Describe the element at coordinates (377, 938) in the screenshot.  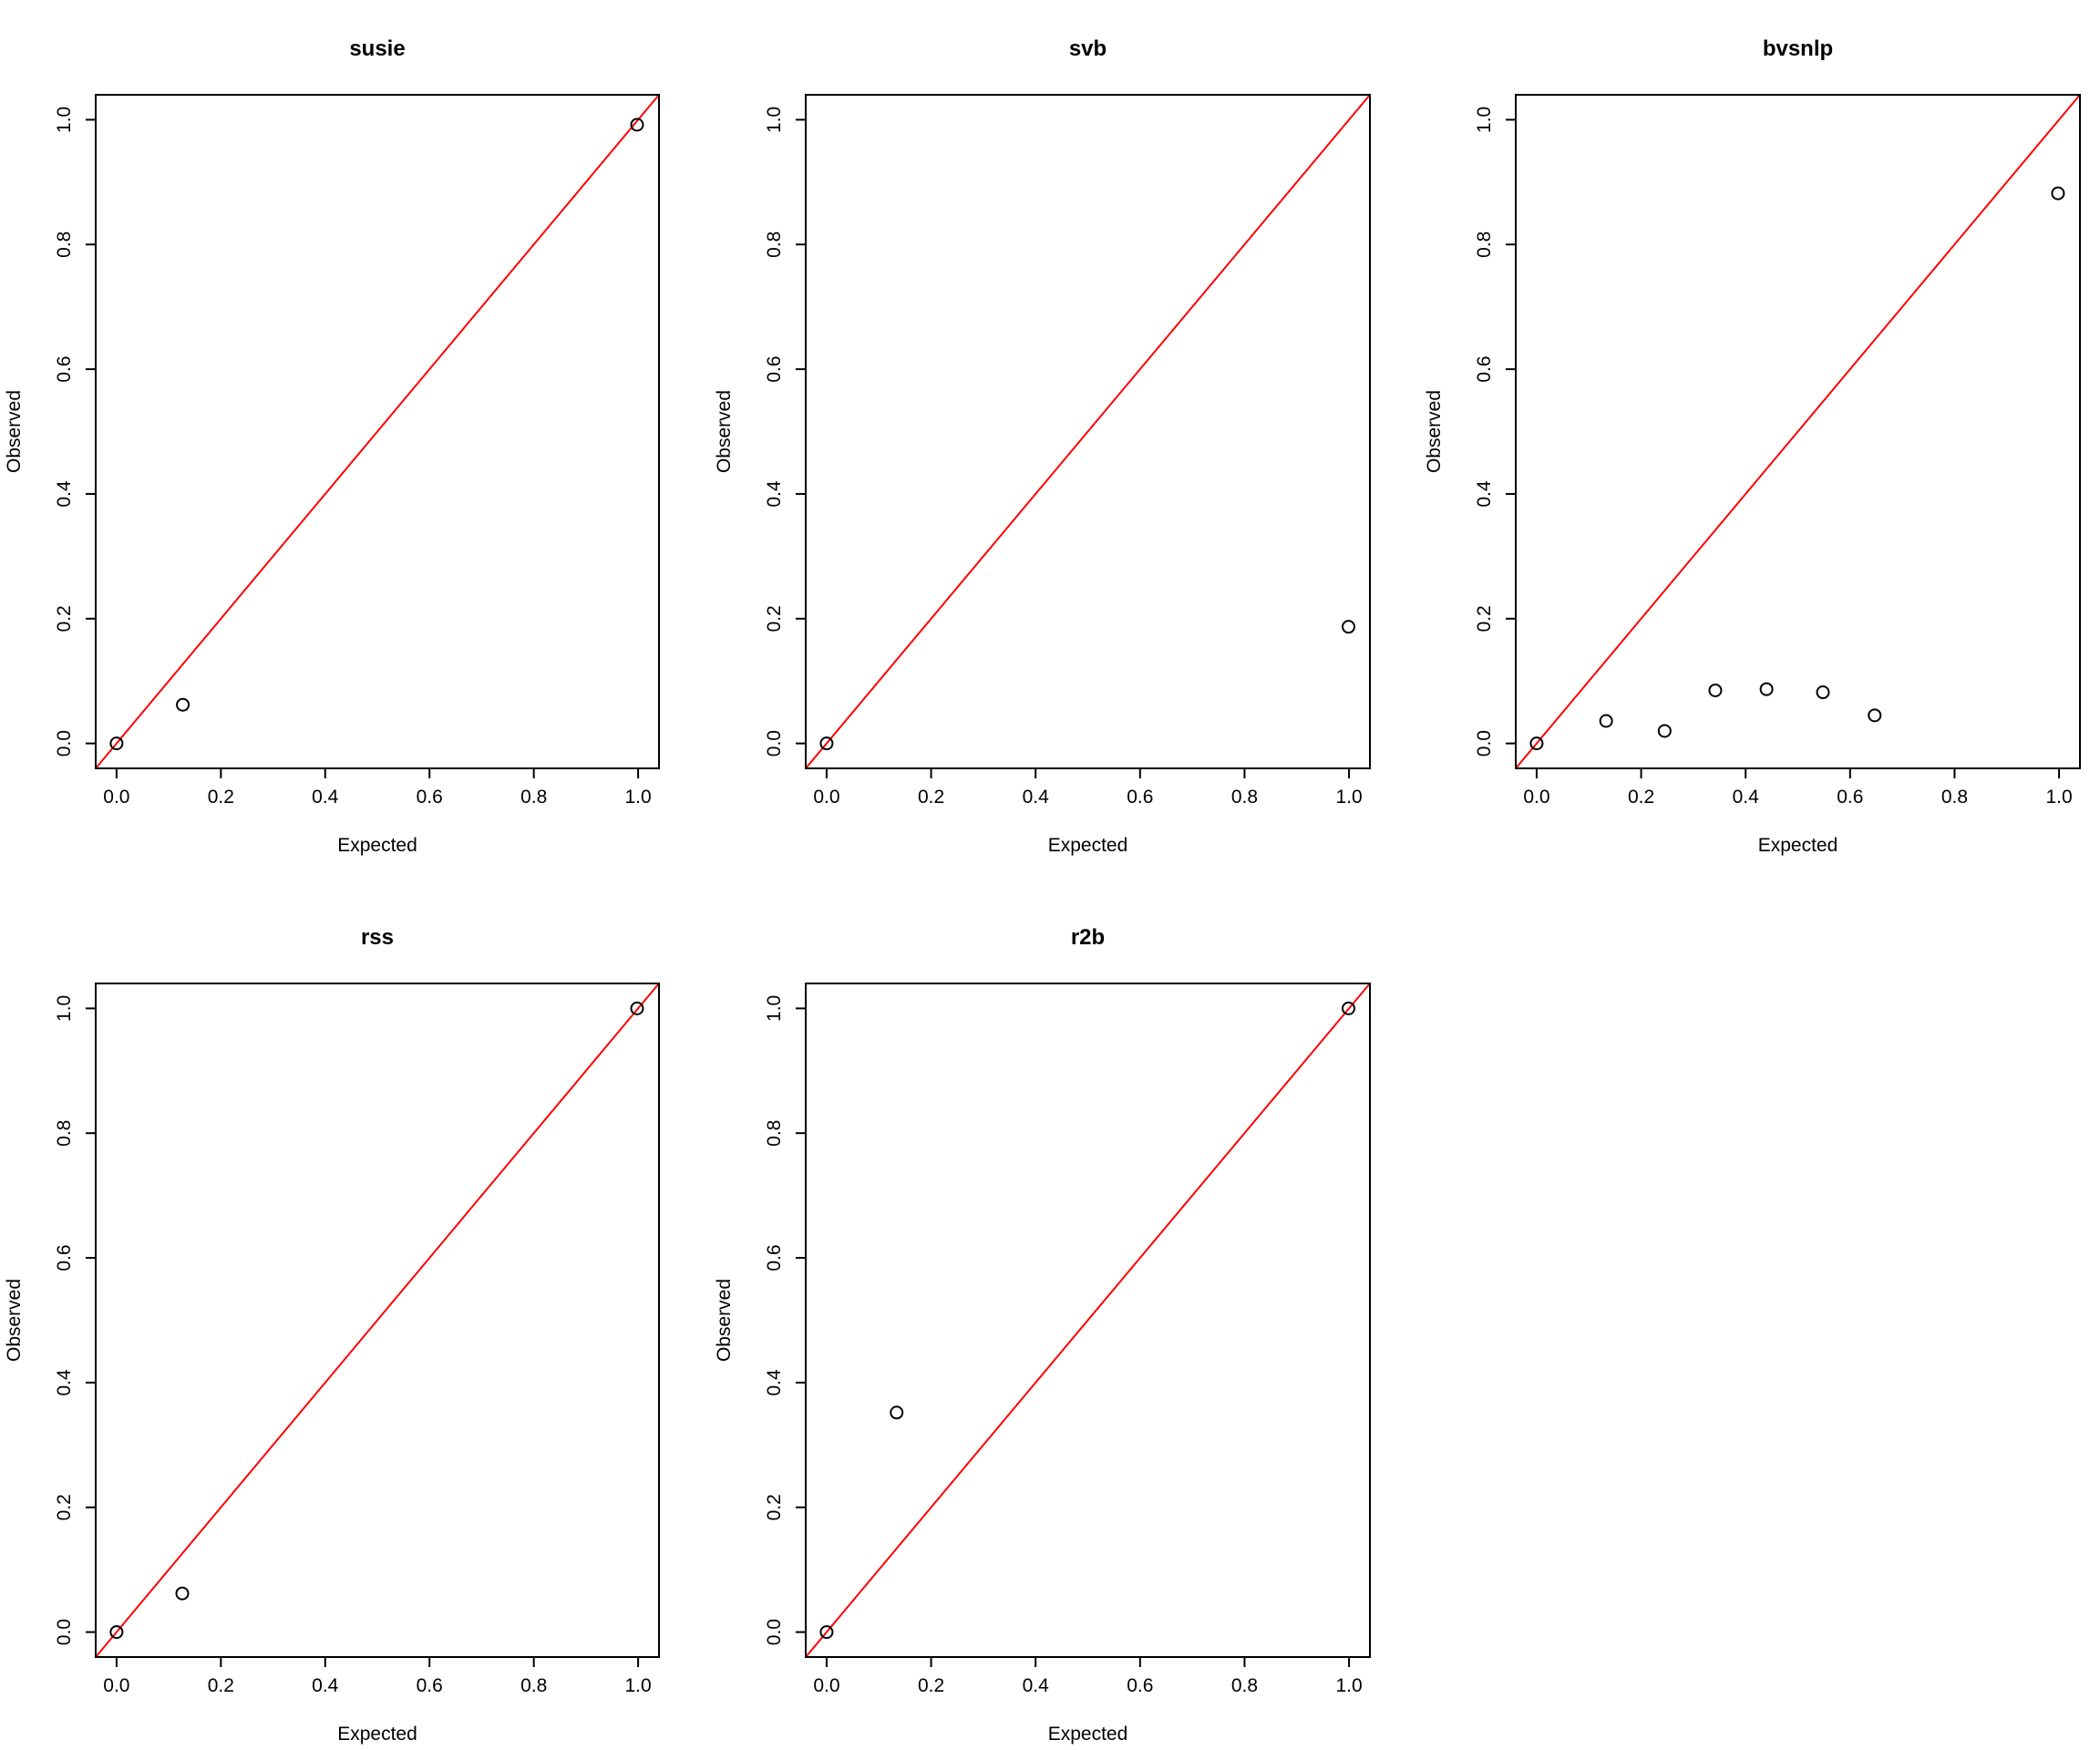
I see `panel-title: rss` at that location.